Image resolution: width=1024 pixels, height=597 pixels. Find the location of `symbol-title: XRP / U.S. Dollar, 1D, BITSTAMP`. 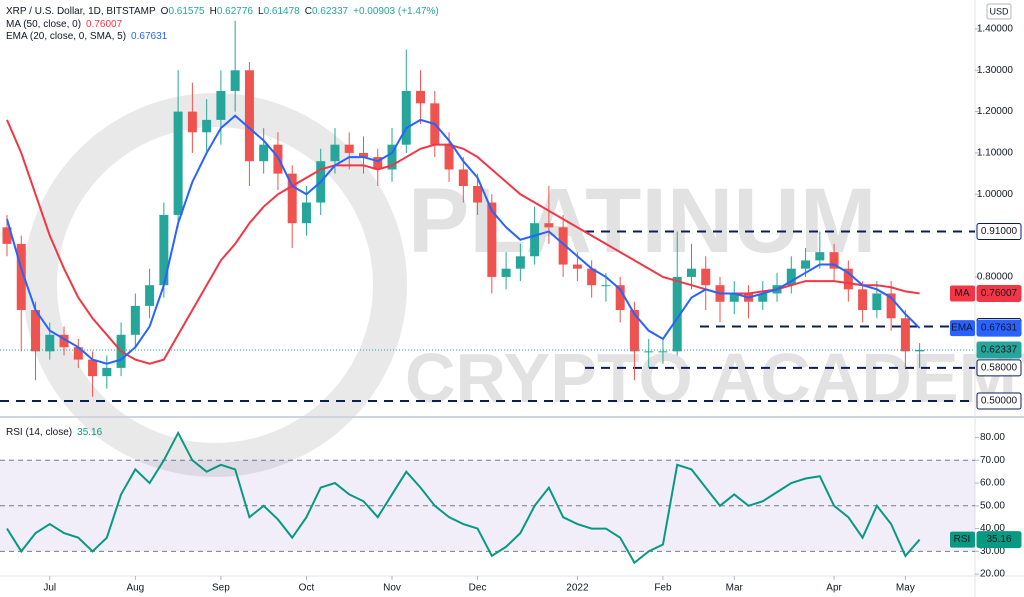

symbol-title: XRP / U.S. Dollar, 1D, BITSTAMP is located at coordinates (81, 11).